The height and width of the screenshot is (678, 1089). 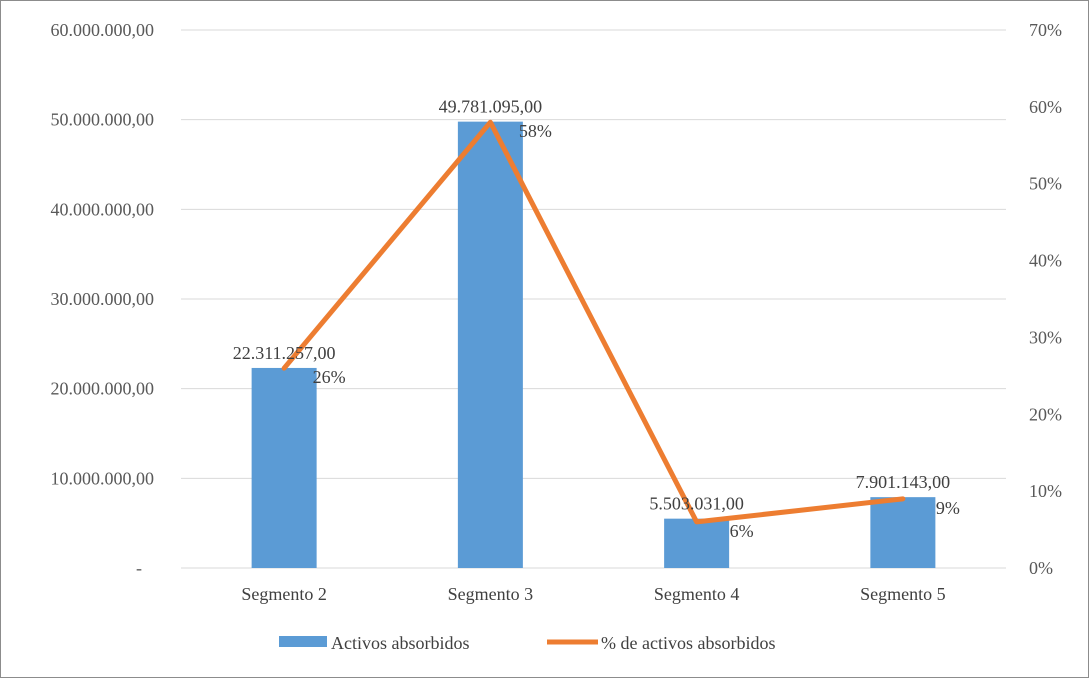 I want to click on y-right-tick-label: 60%, so click(x=1045, y=107).